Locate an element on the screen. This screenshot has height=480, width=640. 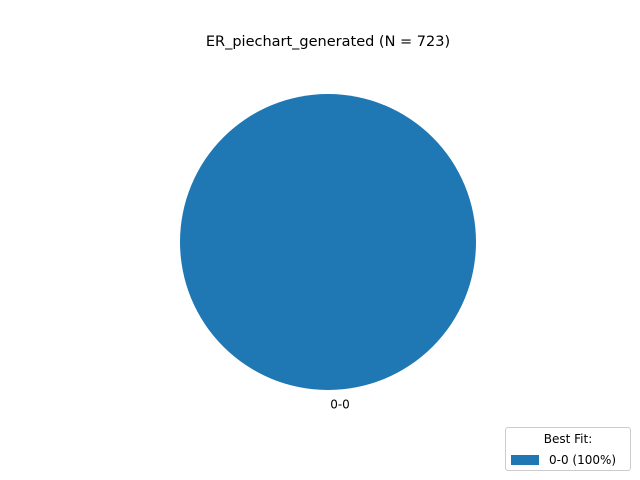
legend: Best Fit: 0-0 (100%) is located at coordinates (568, 449).